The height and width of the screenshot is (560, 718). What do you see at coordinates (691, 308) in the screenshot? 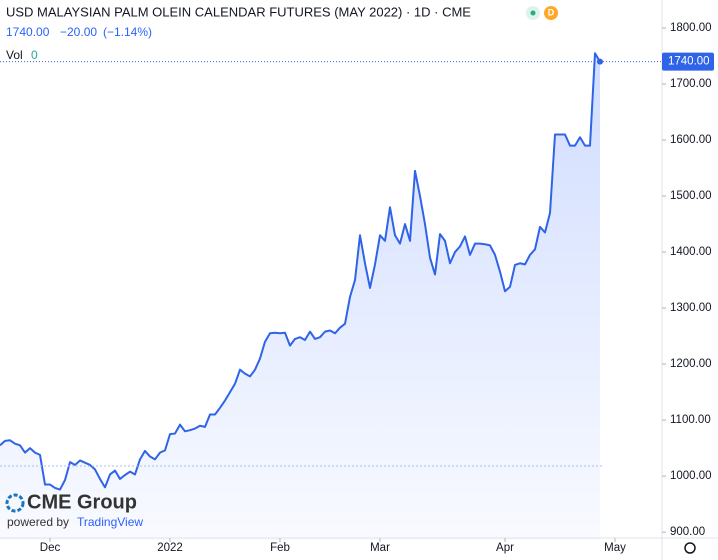
I see `y-tick-label: 1300.00` at bounding box center [691, 308].